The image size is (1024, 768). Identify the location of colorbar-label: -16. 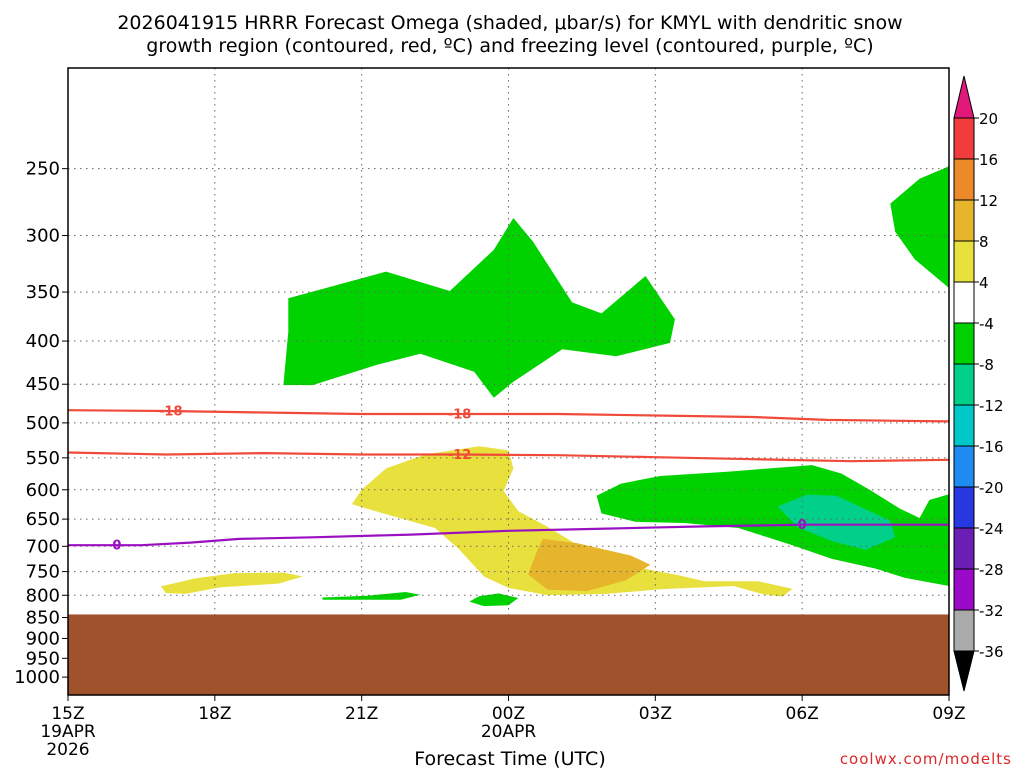
(991, 447).